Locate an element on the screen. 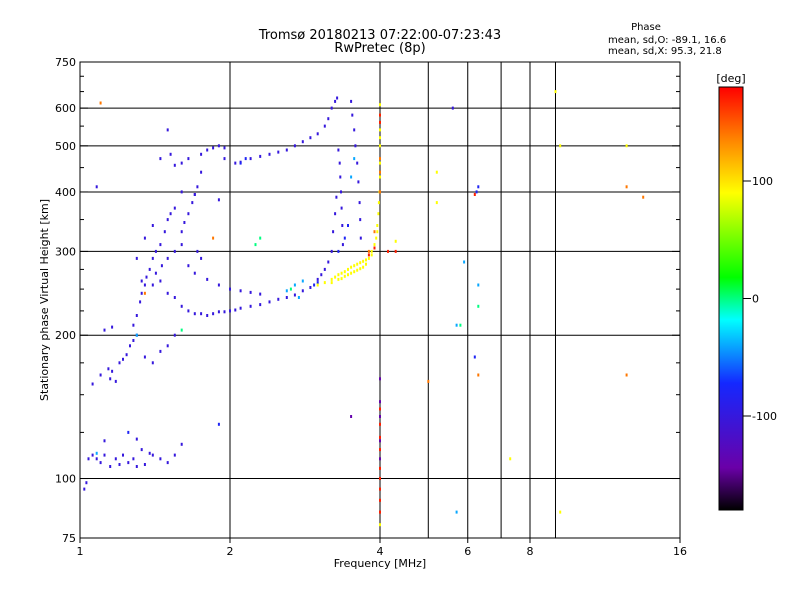  y-tick-label: 100 is located at coordinates (65, 479).